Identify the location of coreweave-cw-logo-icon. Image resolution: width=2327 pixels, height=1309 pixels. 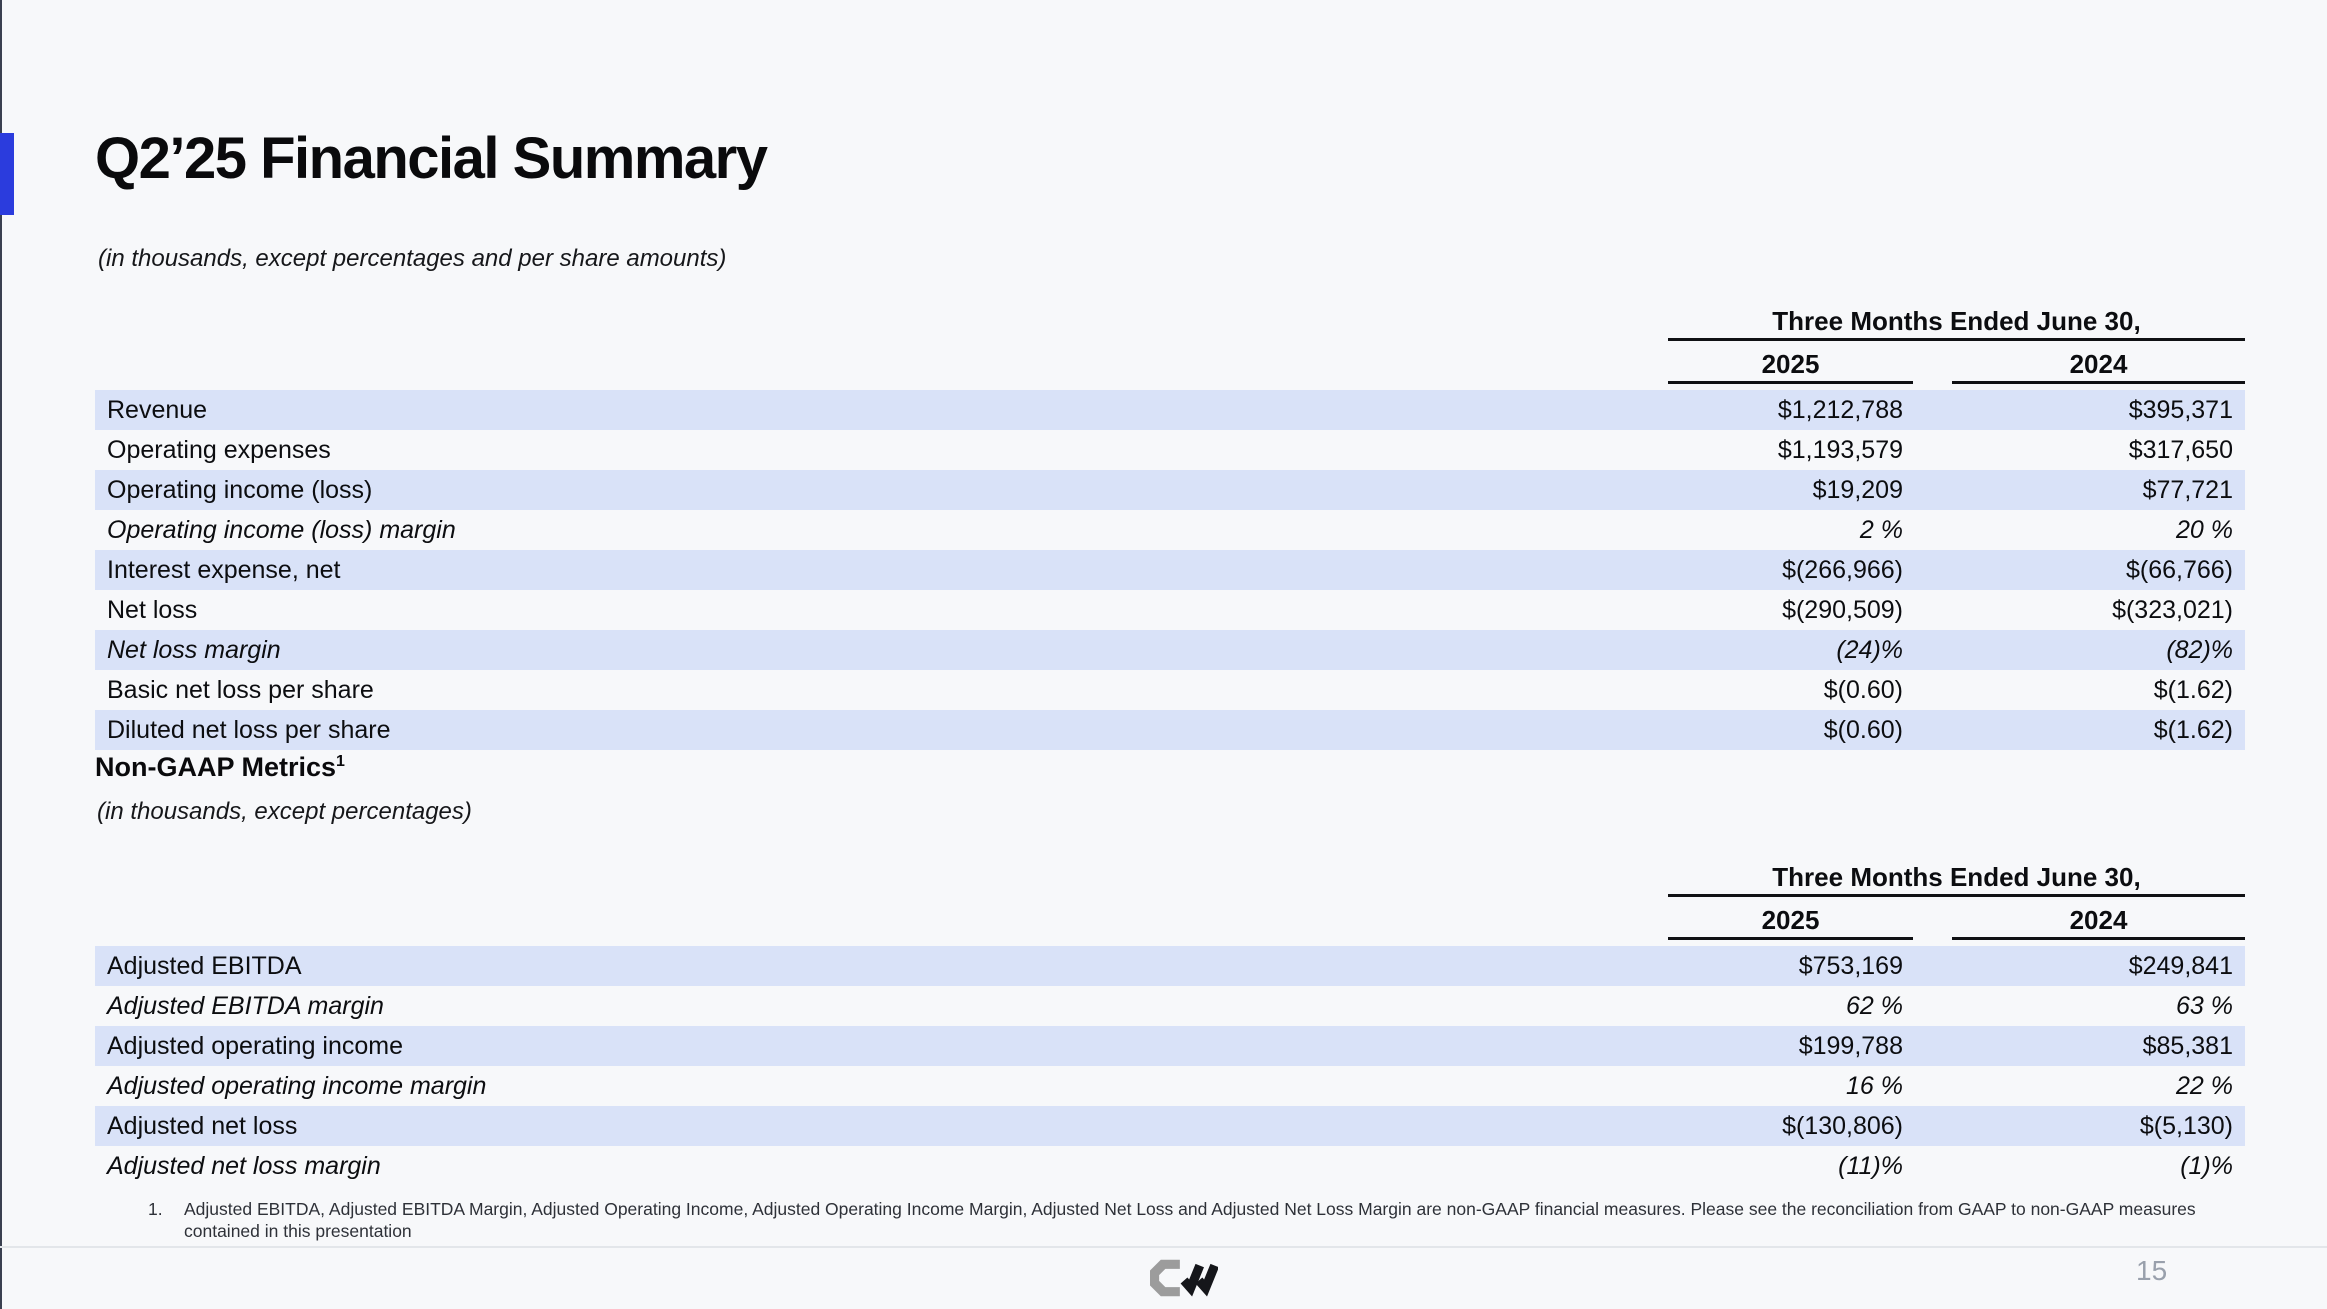
(1184, 1278).